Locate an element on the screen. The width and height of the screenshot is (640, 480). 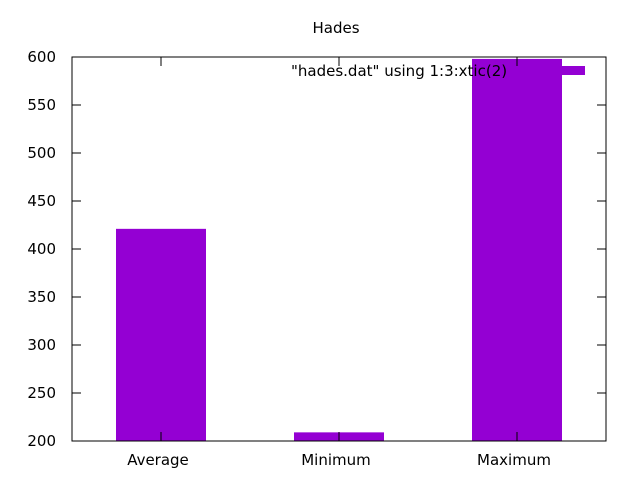
y-tick-label: 250 is located at coordinates (41, 393).